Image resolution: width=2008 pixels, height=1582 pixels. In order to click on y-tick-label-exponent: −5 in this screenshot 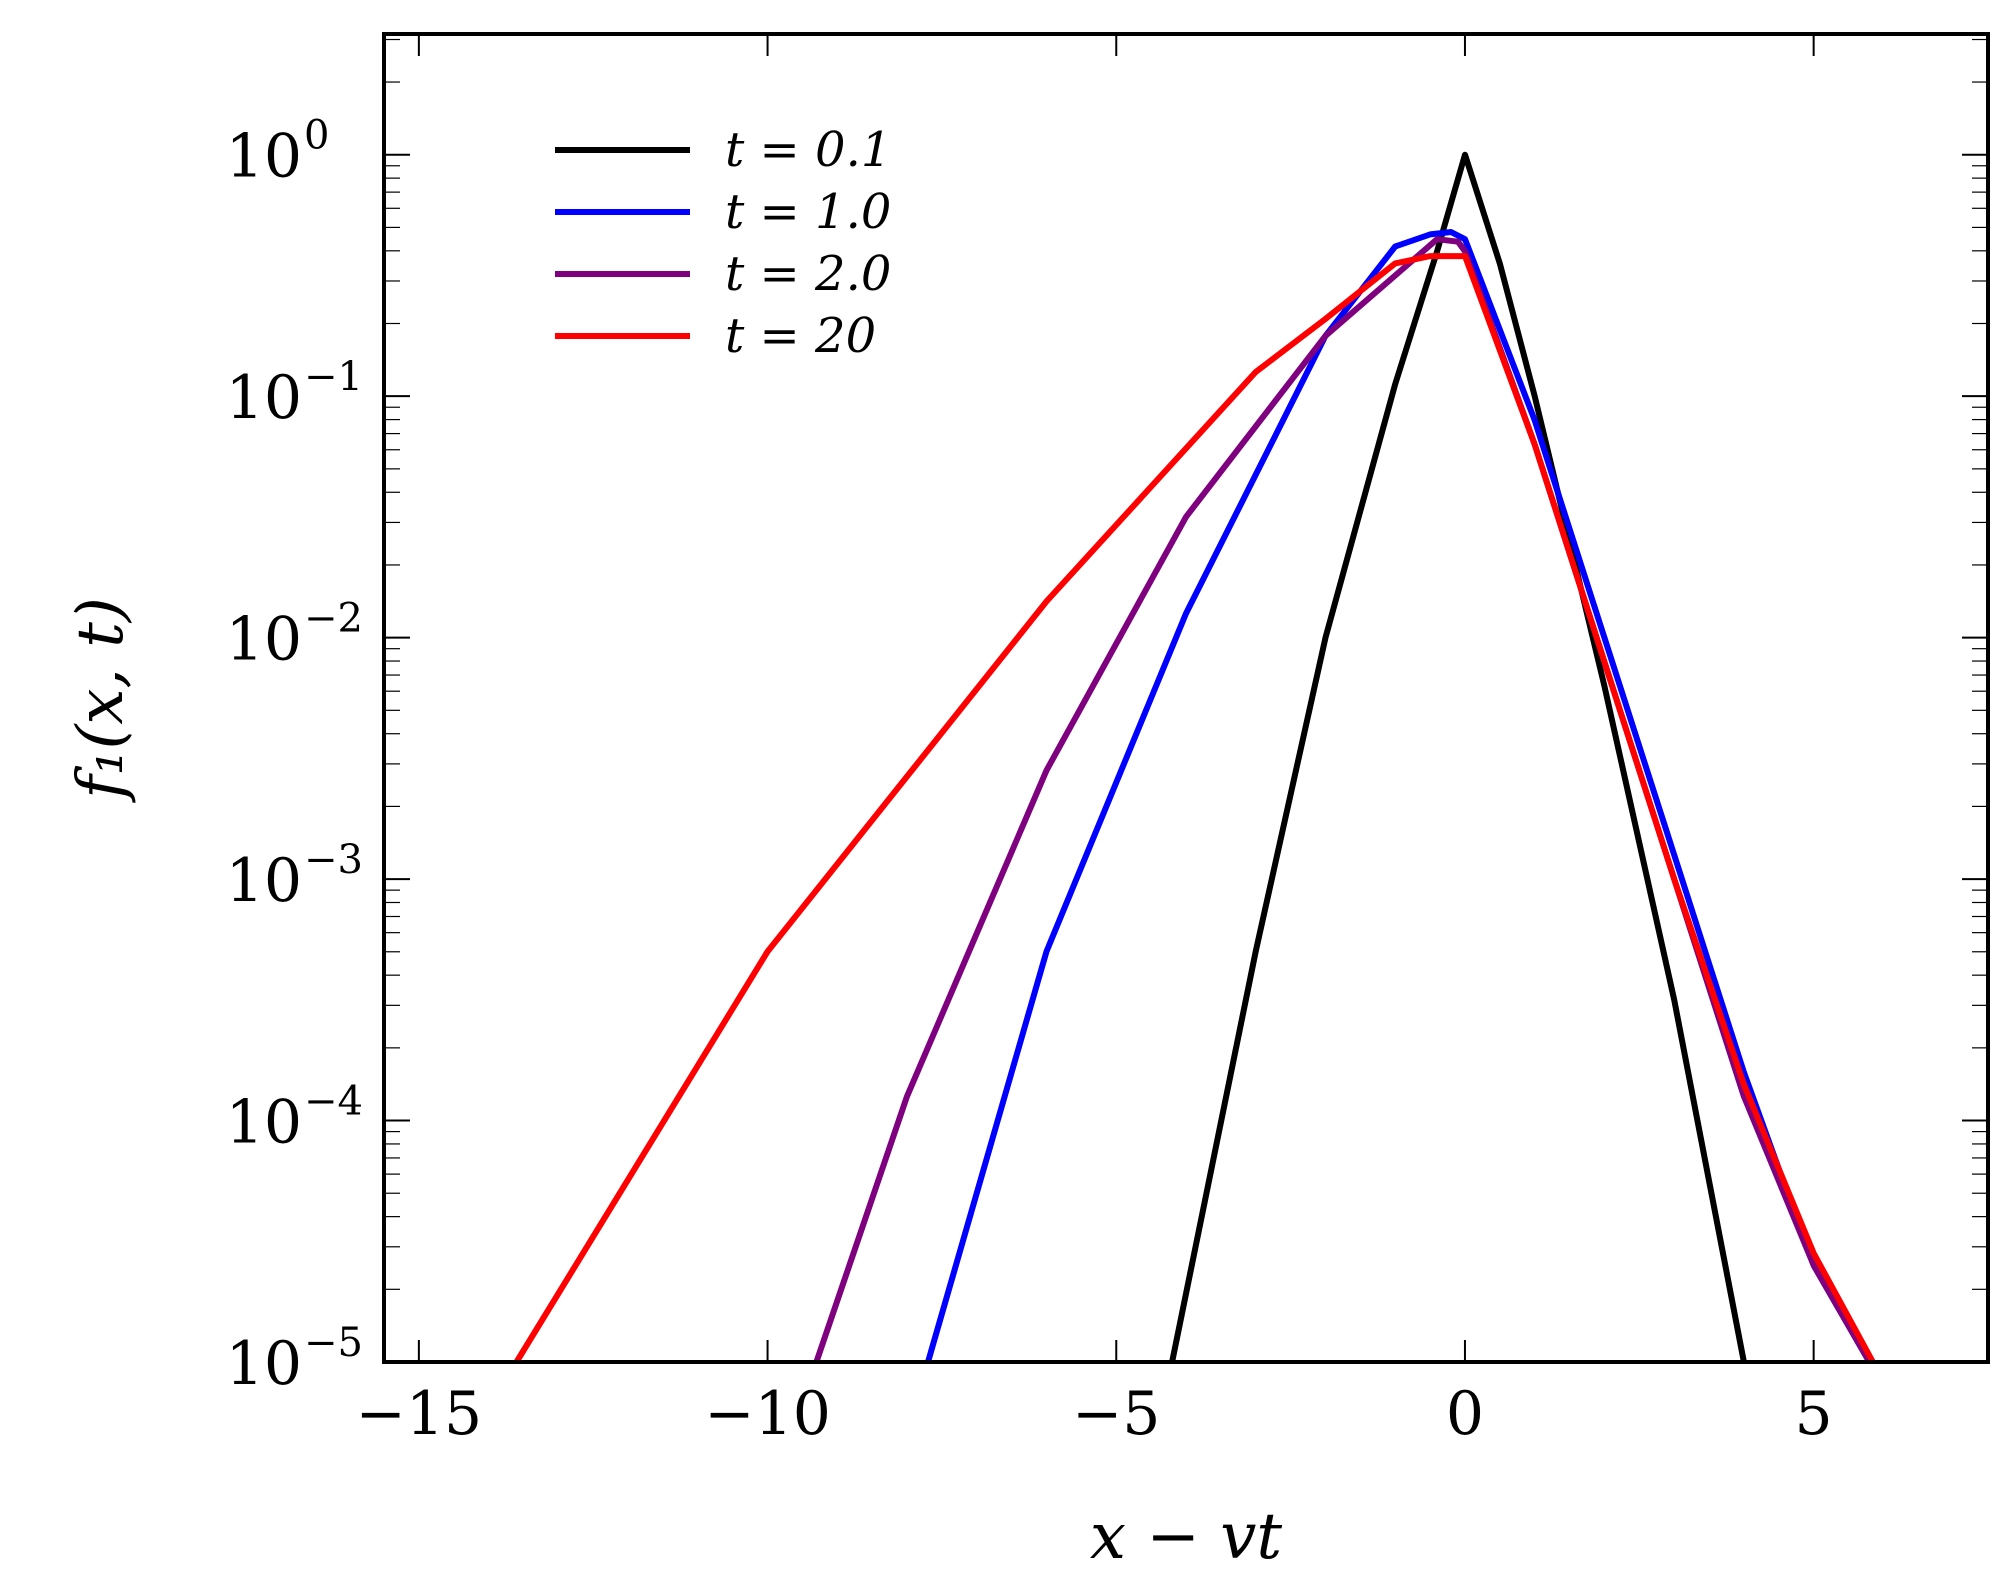, I will do `click(333, 1343)`.